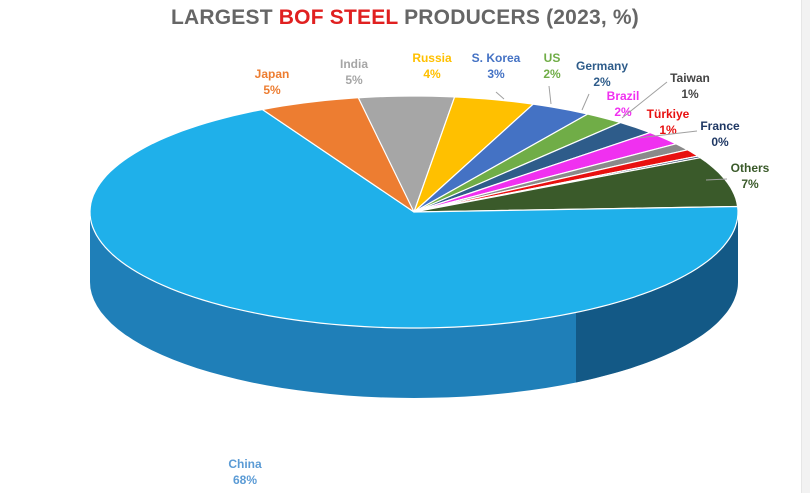 This screenshot has height=493, width=810. I want to click on slice-value-germany: 2%, so click(602, 82).